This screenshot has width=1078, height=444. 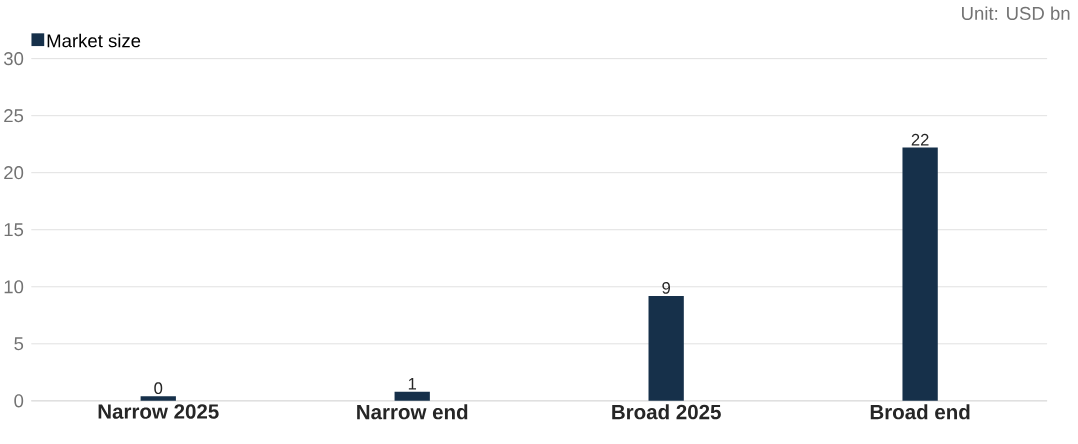 What do you see at coordinates (666, 412) in the screenshot?
I see `x-tick-label: Broad 2025` at bounding box center [666, 412].